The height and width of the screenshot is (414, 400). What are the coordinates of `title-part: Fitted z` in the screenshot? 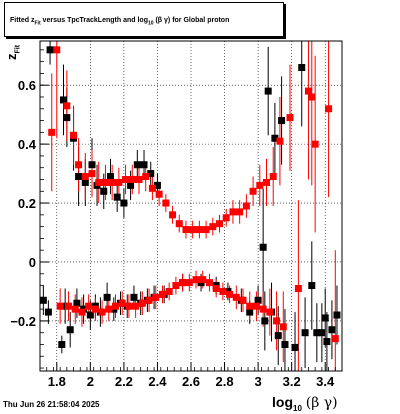 It's located at (22, 20).